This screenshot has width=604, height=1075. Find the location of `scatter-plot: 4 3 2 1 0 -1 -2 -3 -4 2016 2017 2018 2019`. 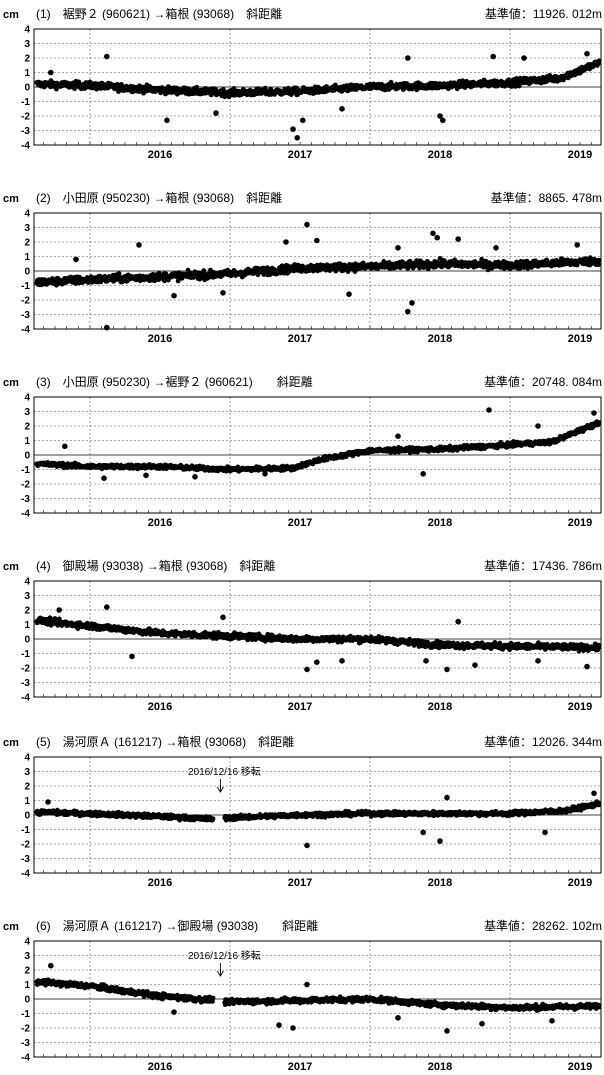

scatter-plot: 4 3 2 1 0 -1 -2 -3 -4 2016 2017 2018 2019 is located at coordinates (302, 269).